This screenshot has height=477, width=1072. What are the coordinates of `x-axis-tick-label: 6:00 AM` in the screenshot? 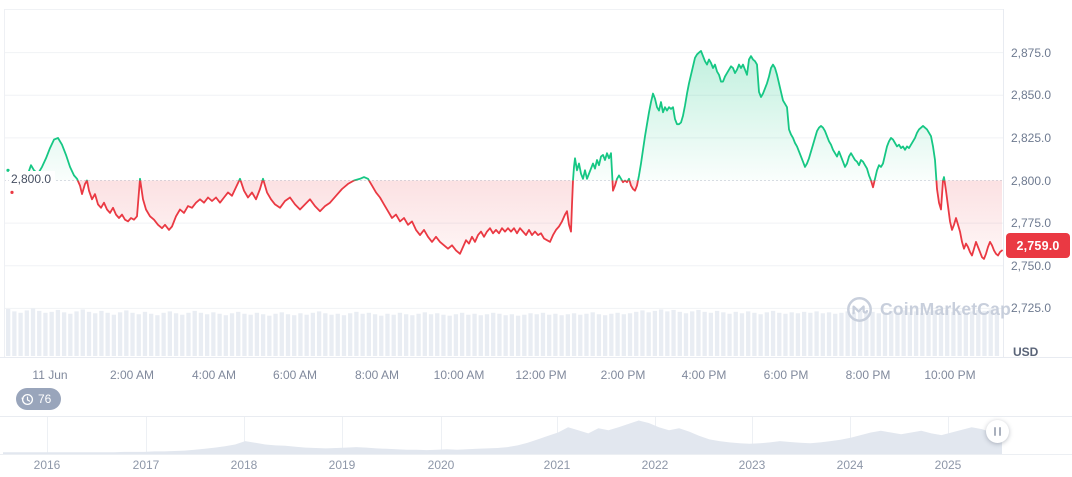 It's located at (295, 375).